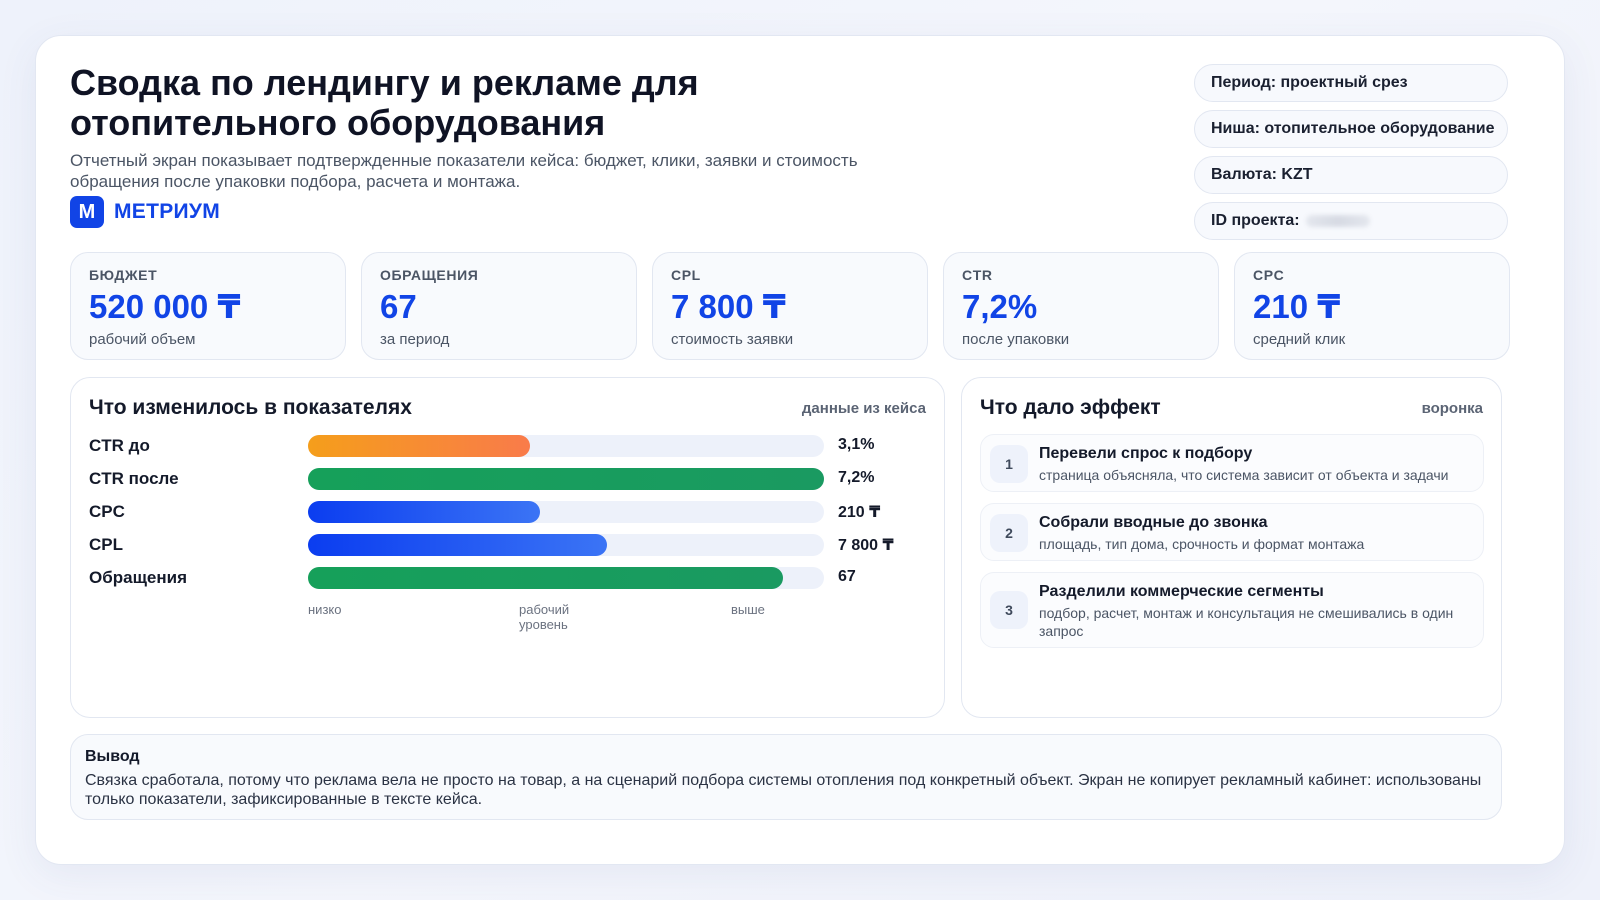 The width and height of the screenshot is (1600, 900). Describe the element at coordinates (977, 275) in the screenshot. I see `kpi-label: CTR` at that location.